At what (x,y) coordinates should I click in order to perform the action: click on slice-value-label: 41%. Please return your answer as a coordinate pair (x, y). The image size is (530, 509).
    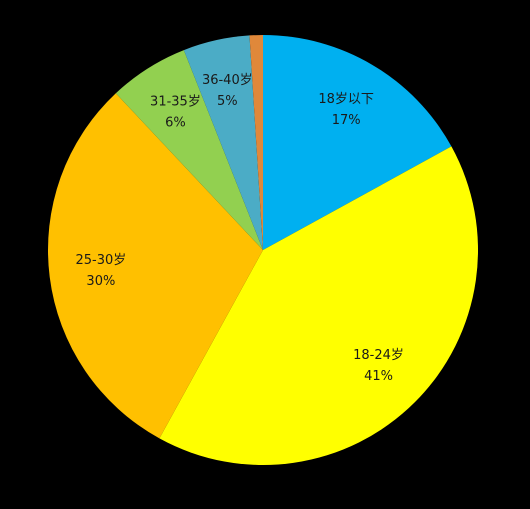
    Looking at the image, I should click on (378, 376).